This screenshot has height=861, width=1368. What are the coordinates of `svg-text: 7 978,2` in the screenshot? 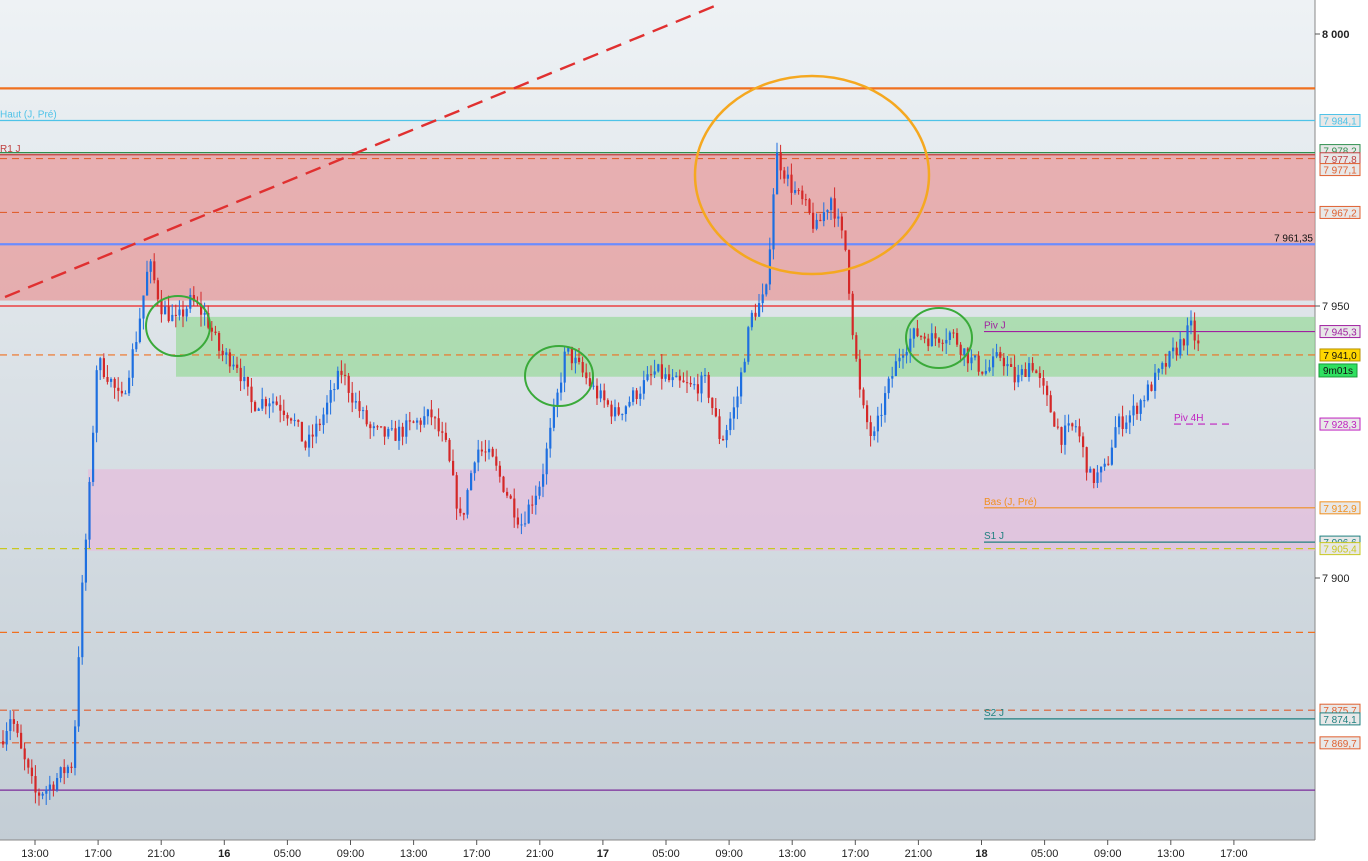 It's located at (1340, 152).